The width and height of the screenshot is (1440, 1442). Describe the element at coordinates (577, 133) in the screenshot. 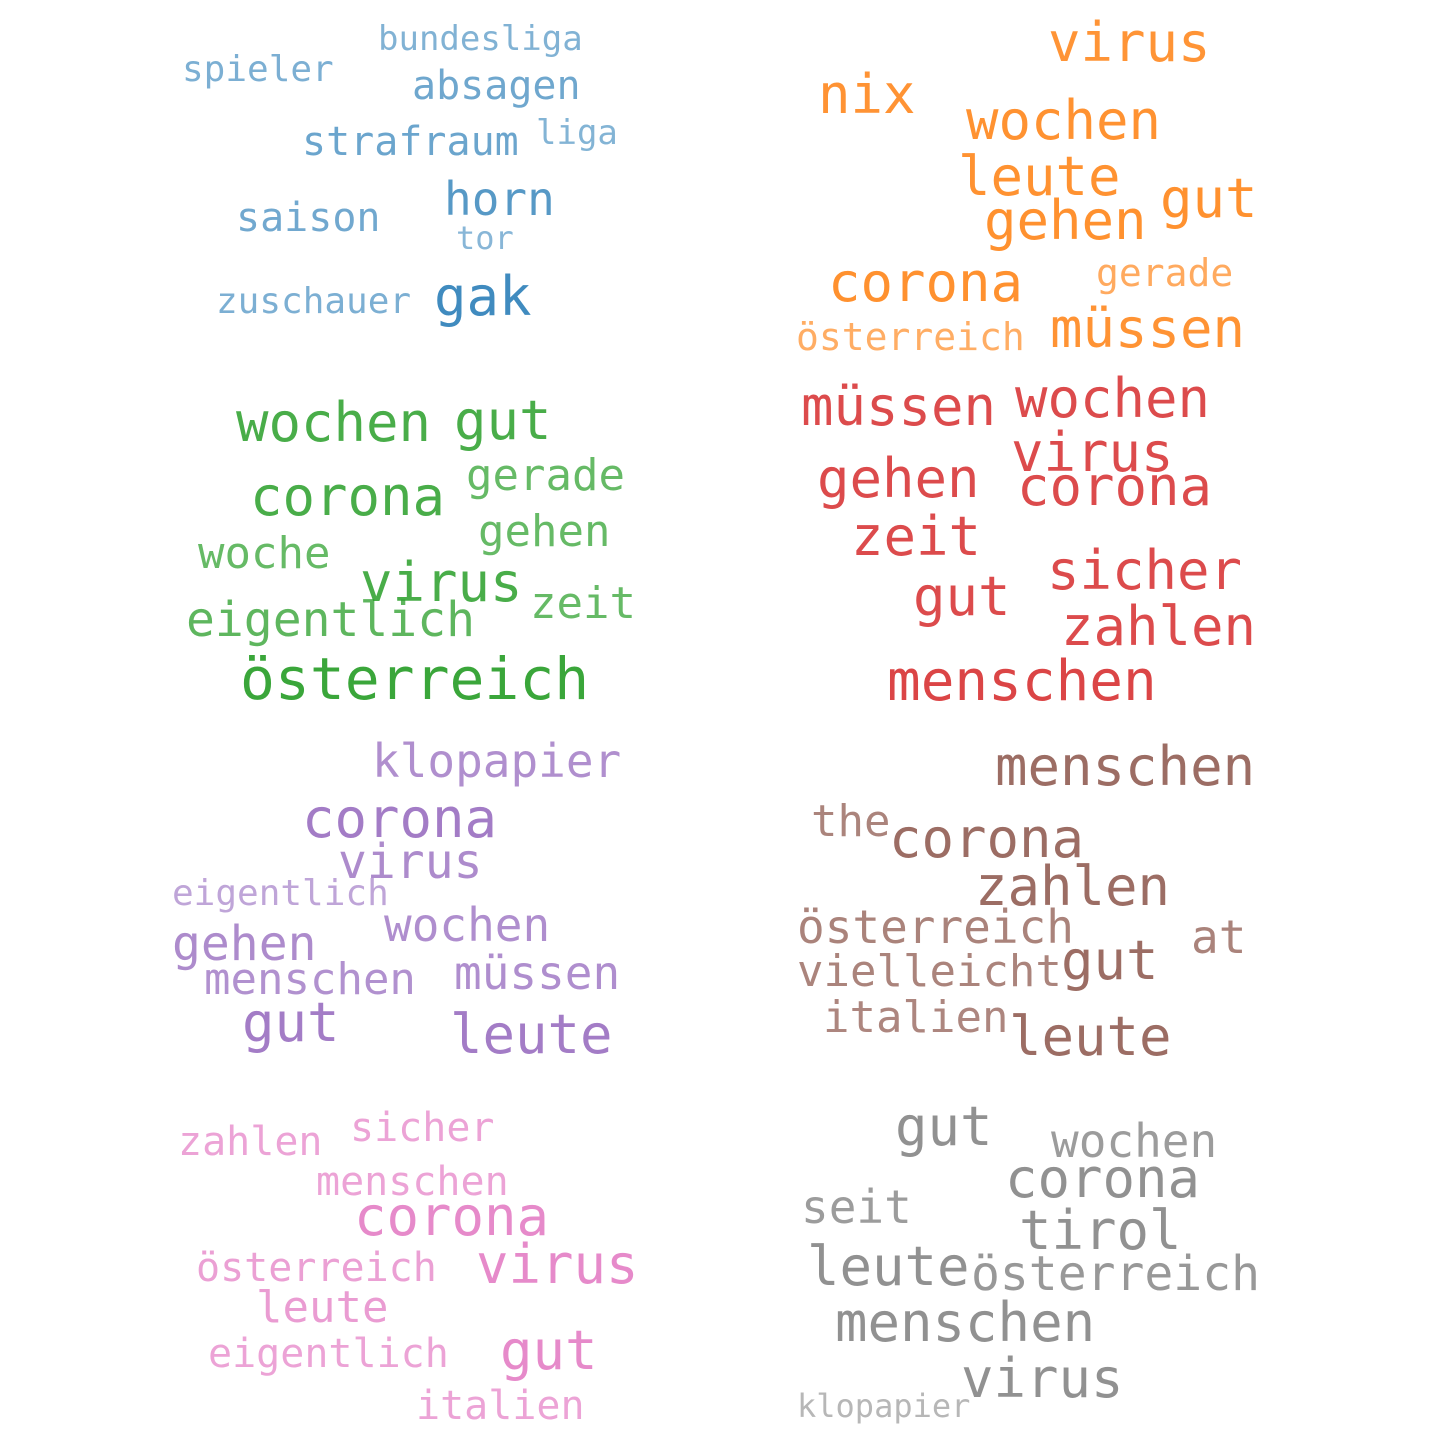

I see `word: liga` at that location.